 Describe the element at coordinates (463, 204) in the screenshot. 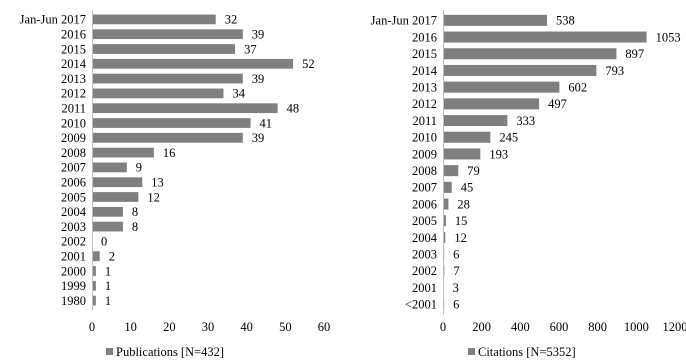

I see `citations-value-label: 28` at that location.